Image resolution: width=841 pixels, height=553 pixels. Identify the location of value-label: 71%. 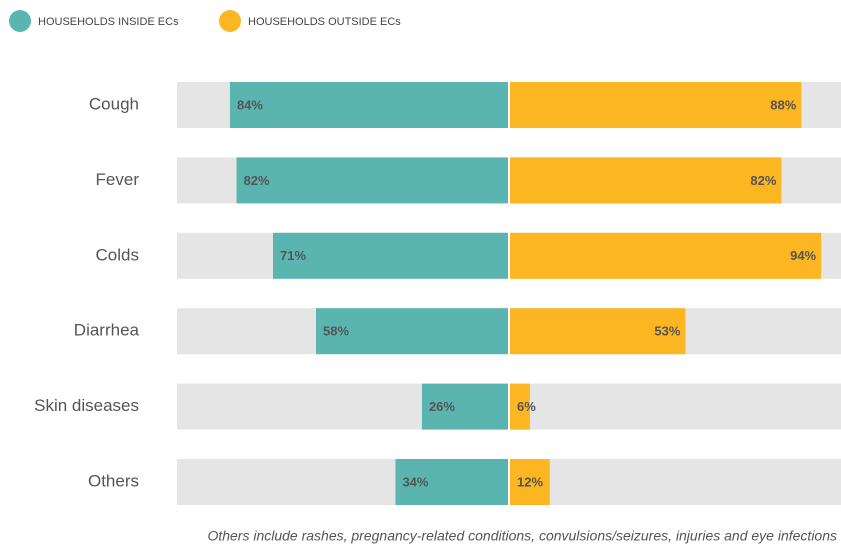
(293, 255).